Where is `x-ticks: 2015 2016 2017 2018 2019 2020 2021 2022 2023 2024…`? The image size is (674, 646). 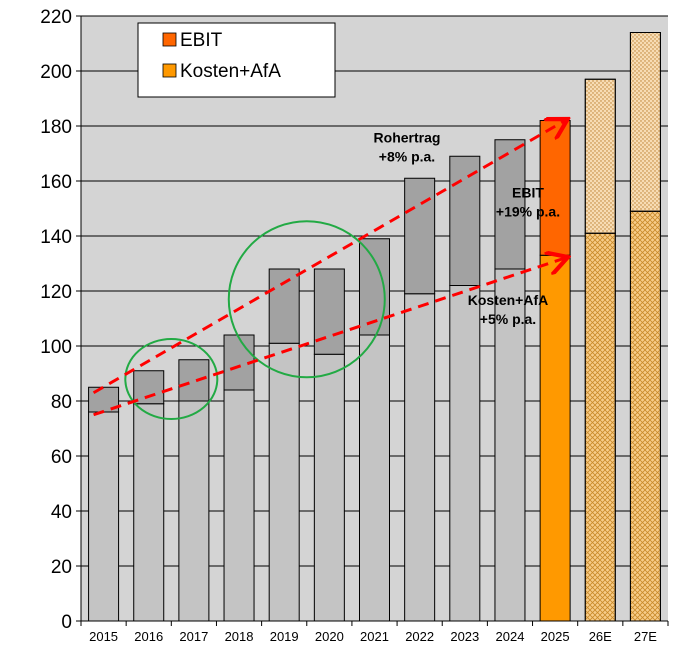 x-ticks: 2015 2016 2017 2018 2019 2020 2021 2022 2023 2024… is located at coordinates (374, 632).